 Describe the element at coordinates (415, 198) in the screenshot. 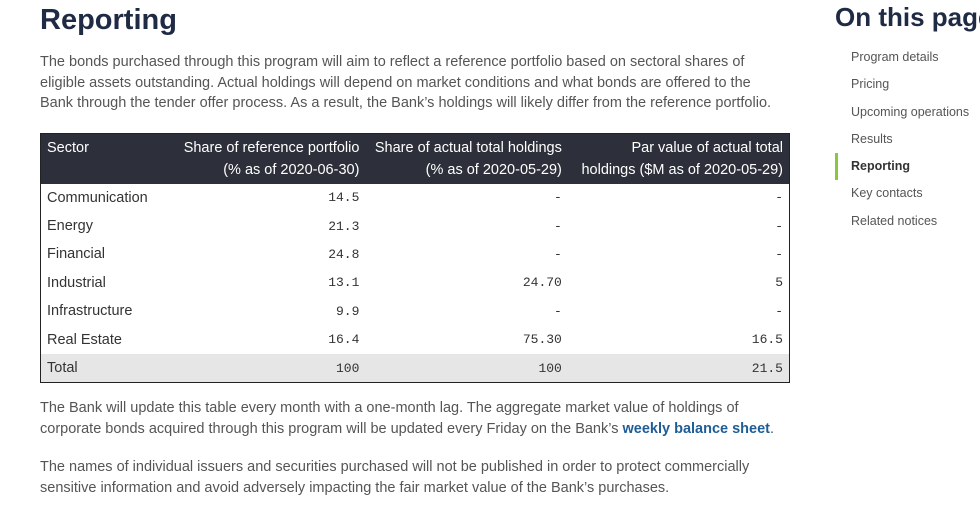

I see `table-row: Communication 14.5 - -` at that location.